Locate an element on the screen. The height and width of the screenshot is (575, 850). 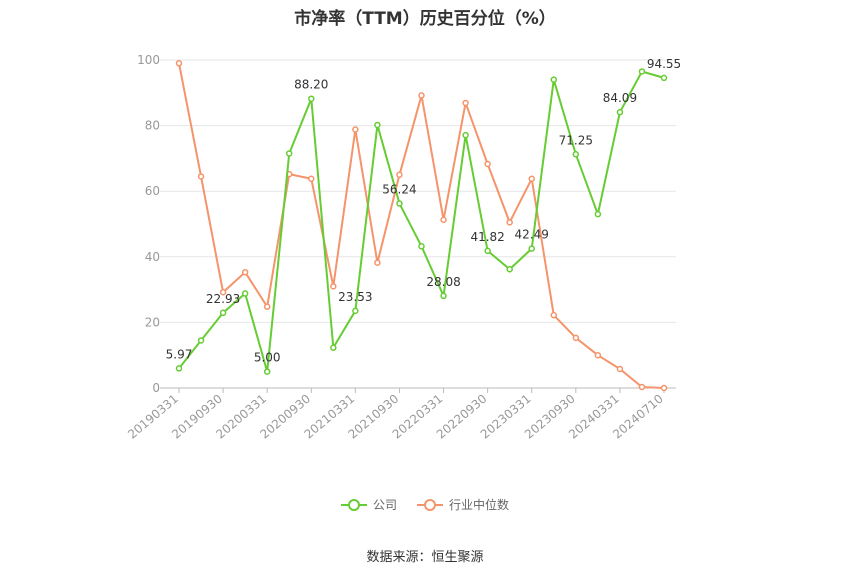
y-tick-label: 40 is located at coordinates (152, 257).